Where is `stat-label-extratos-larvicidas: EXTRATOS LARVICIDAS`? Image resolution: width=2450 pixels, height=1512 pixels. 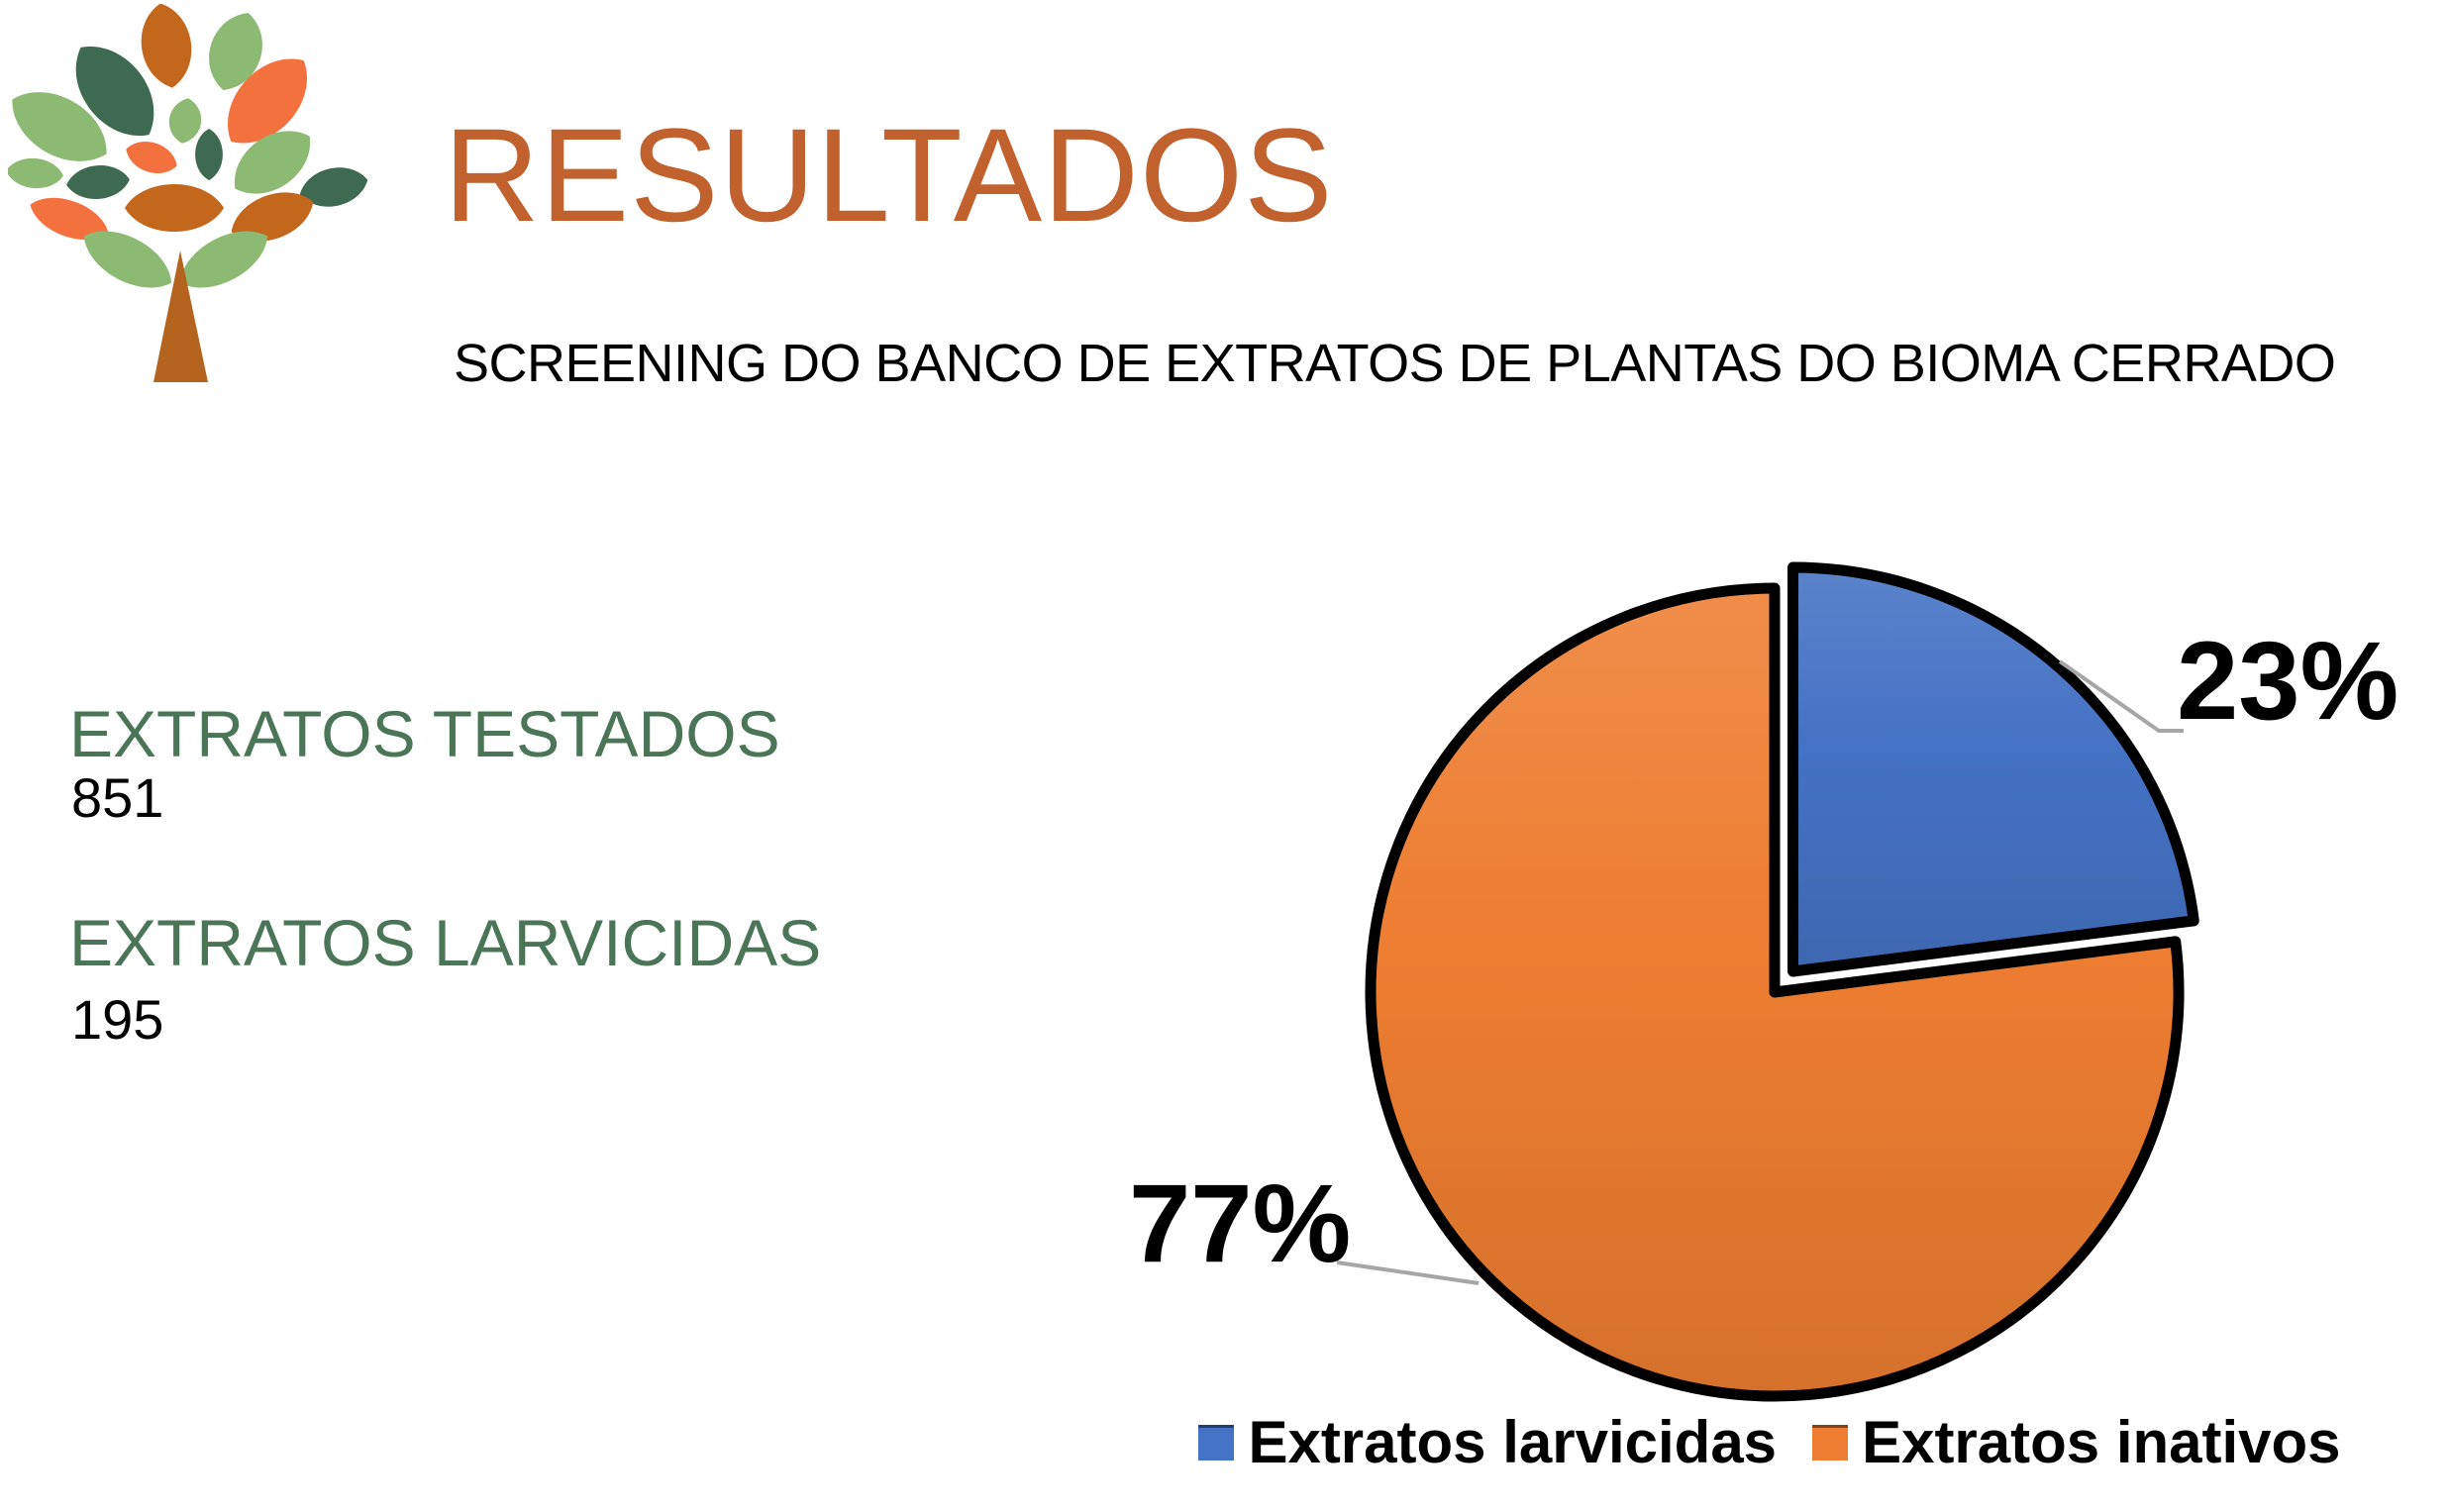 stat-label-extratos-larvicidas: EXTRATOS LARVICIDAS is located at coordinates (445, 942).